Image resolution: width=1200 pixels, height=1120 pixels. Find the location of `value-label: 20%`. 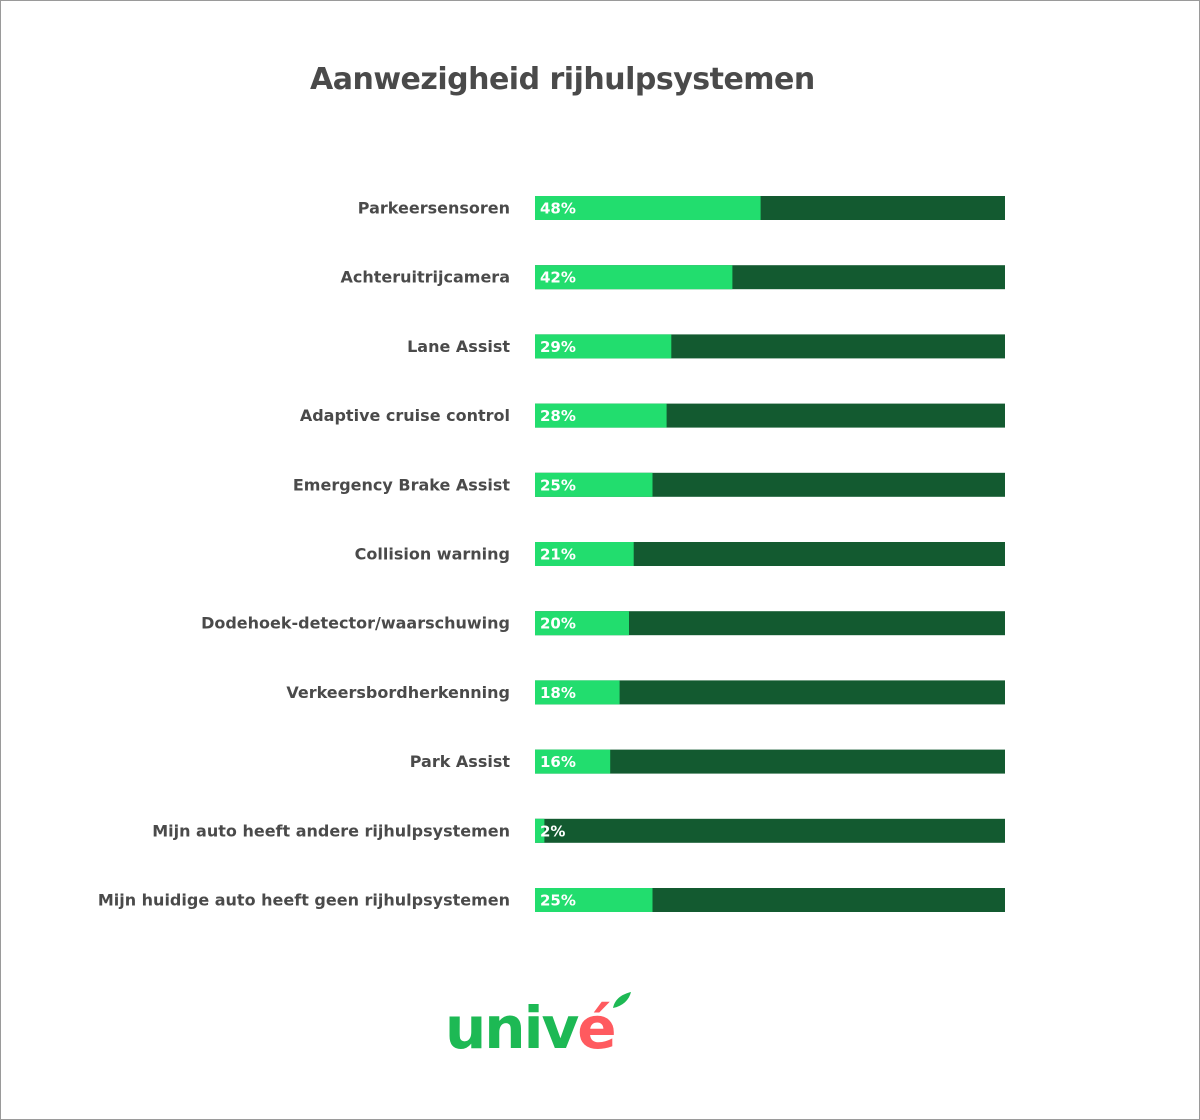

value-label: 20% is located at coordinates (558, 624).